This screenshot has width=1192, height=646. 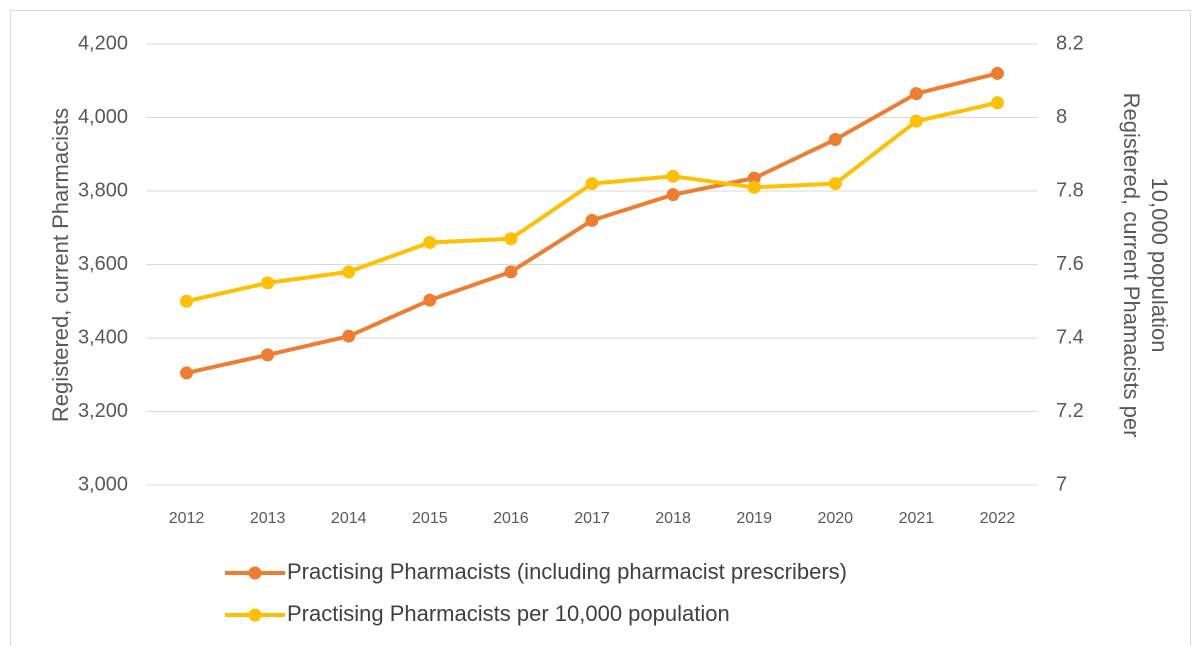 What do you see at coordinates (1070, 264) in the screenshot?
I see `y2-tick-label: 7.6` at bounding box center [1070, 264].